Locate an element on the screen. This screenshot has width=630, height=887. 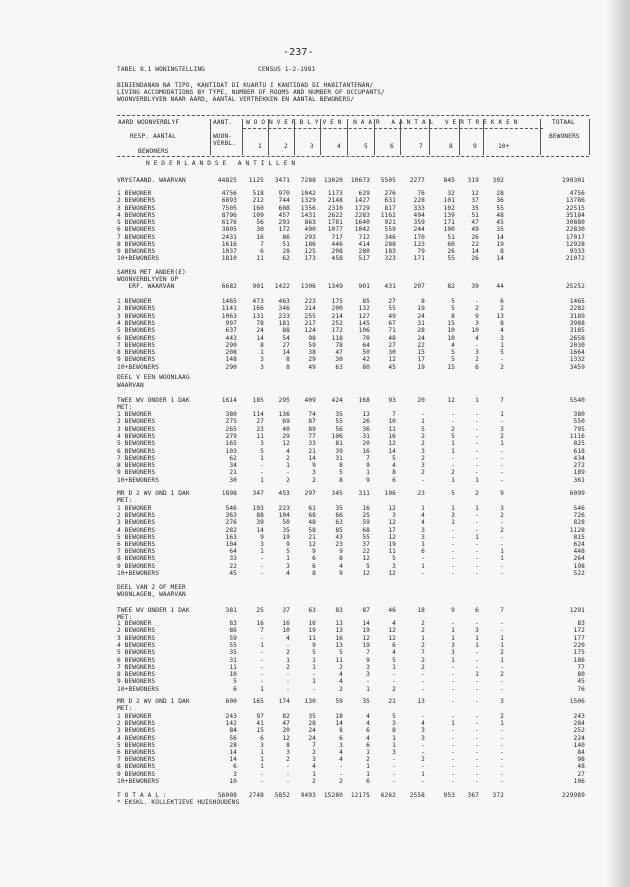
cell-rooms-5: 4 is located at coordinates (368, 716).